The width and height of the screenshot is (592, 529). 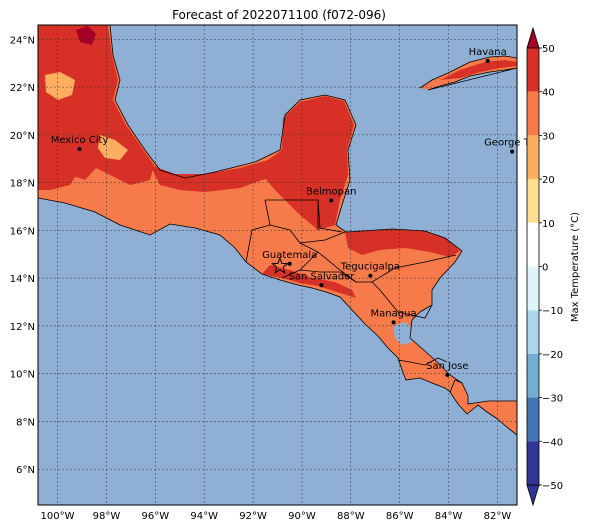 I want to click on city-label: Tegucigalpa, so click(x=370, y=267).